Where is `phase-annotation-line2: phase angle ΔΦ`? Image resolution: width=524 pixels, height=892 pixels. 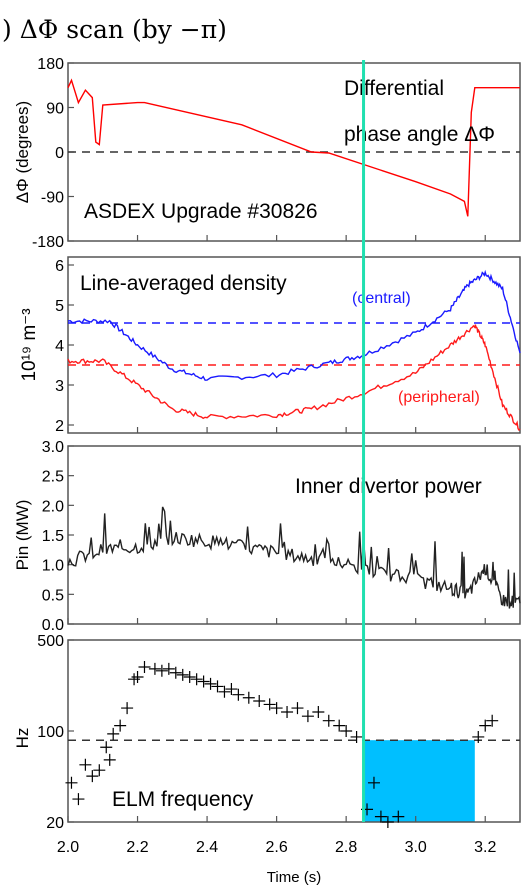
phase-annotation-line2: phase angle ΔΦ is located at coordinates (419, 134).